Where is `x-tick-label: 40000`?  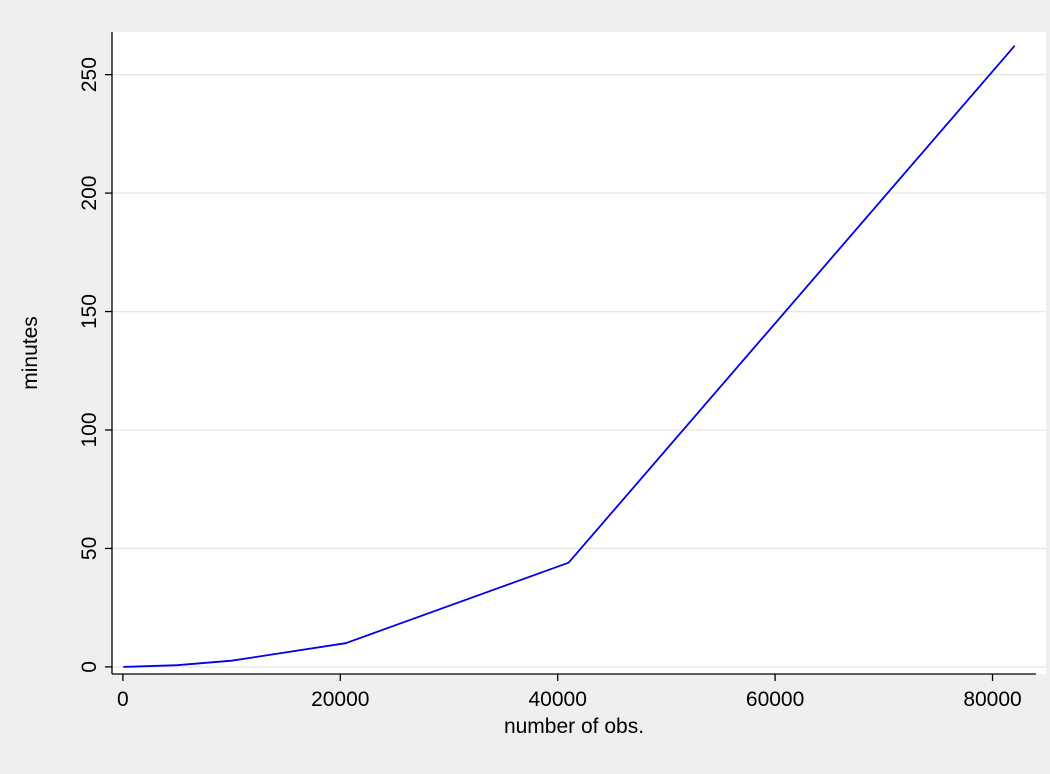 x-tick-label: 40000 is located at coordinates (557, 699).